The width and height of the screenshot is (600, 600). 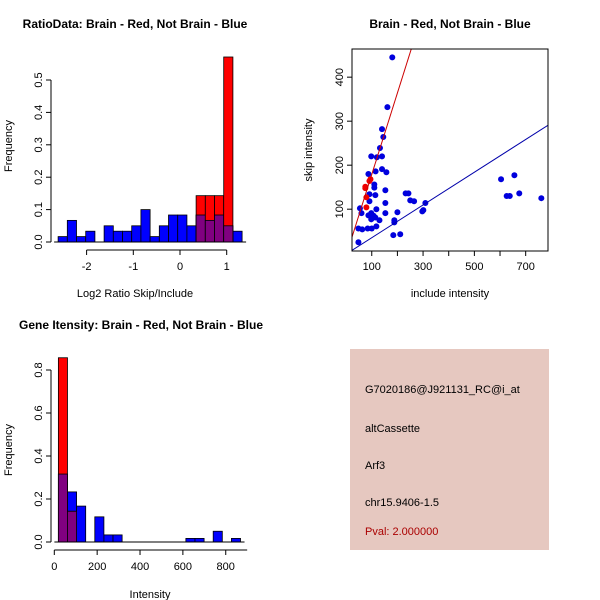 What do you see at coordinates (183, 567) in the screenshot?
I see `x-tick-label: 600` at bounding box center [183, 567].